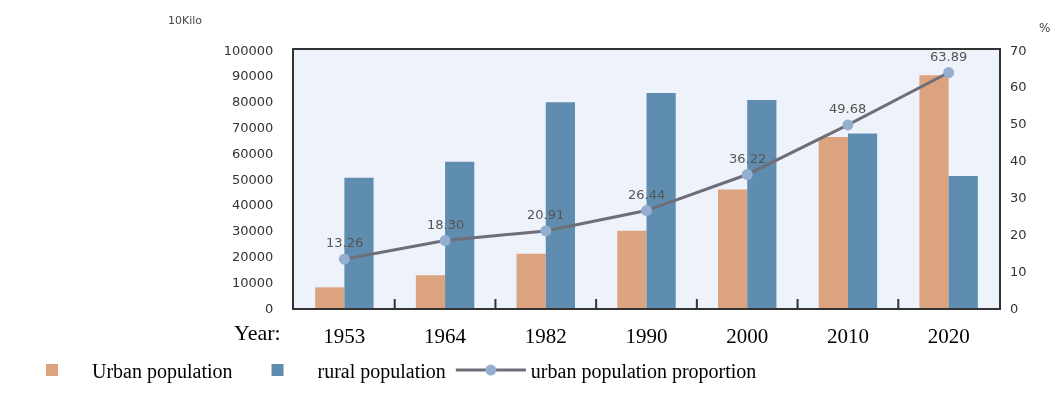 The image size is (1064, 401). What do you see at coordinates (185, 20) in the screenshot?
I see `y-axis-title: 10Kilo` at bounding box center [185, 20].